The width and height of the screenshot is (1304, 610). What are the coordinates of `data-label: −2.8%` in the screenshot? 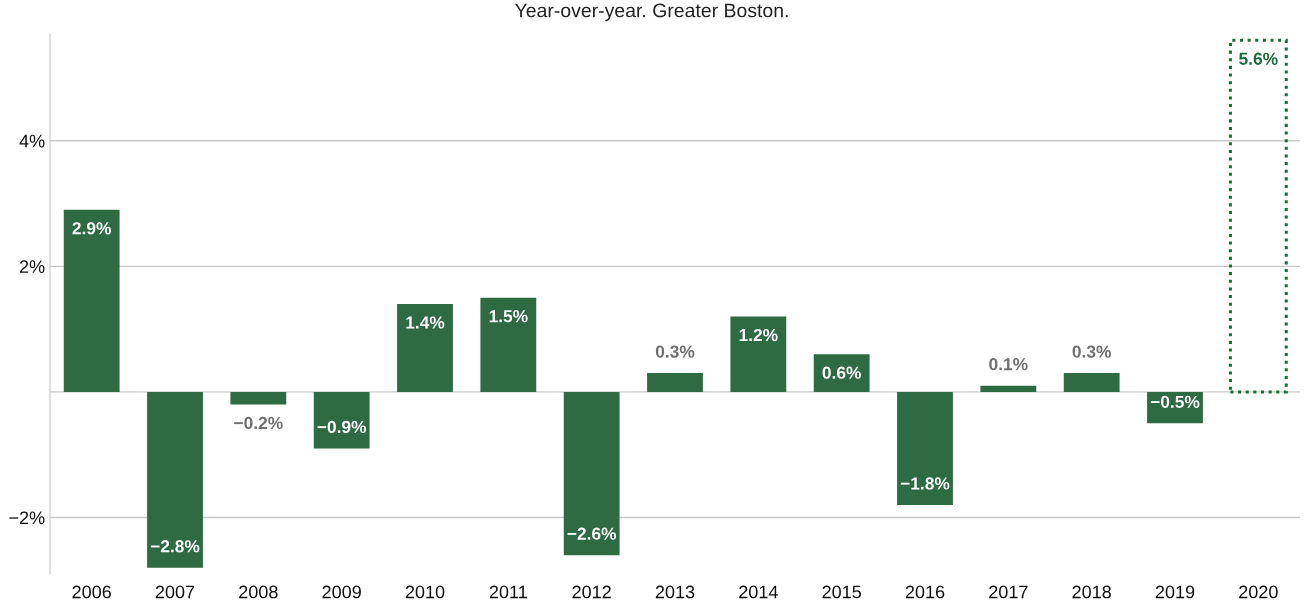 It's located at (175, 546).